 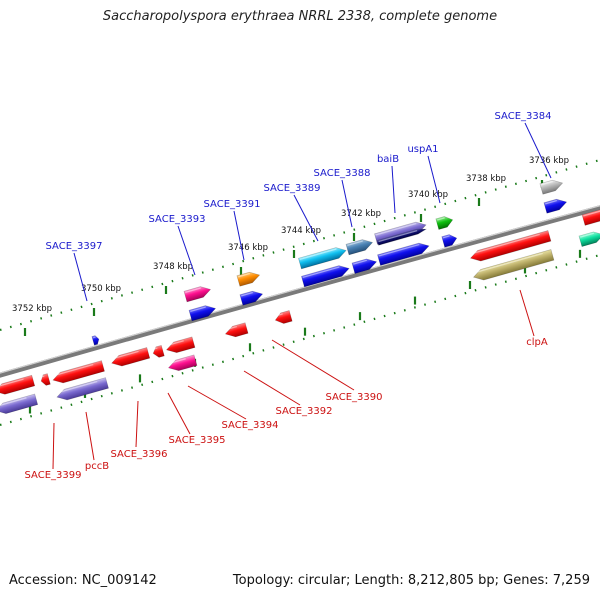 What do you see at coordinates (250, 425) in the screenshot?
I see `gene-label-sace-3394: SACE_3394` at bounding box center [250, 425].